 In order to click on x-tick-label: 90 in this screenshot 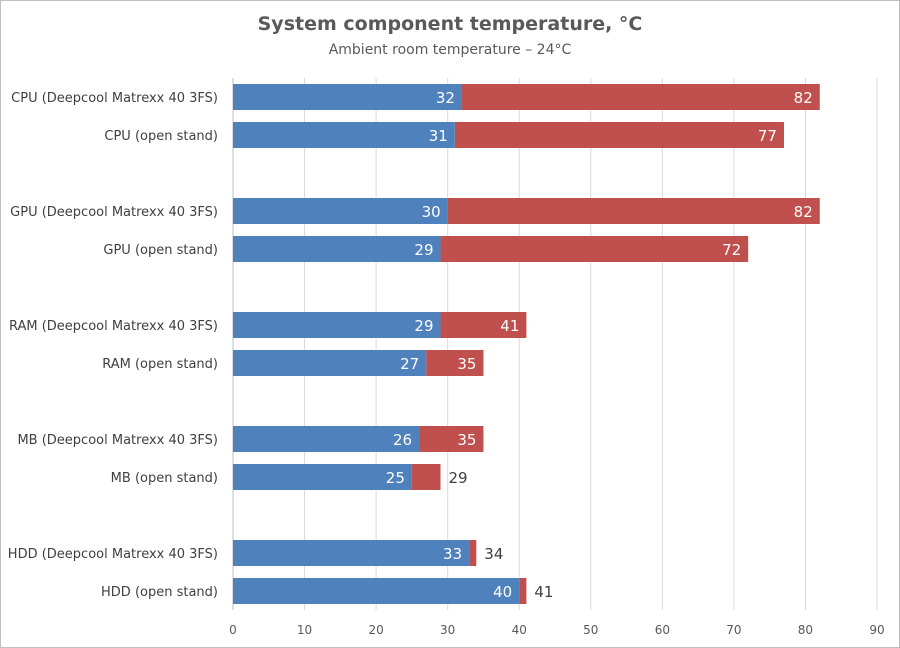, I will do `click(876, 630)`.